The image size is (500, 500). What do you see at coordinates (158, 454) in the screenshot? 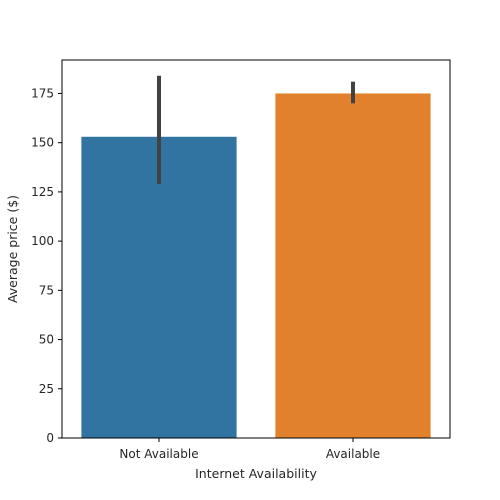
I see `x-tick-label: Not Available` at bounding box center [158, 454].